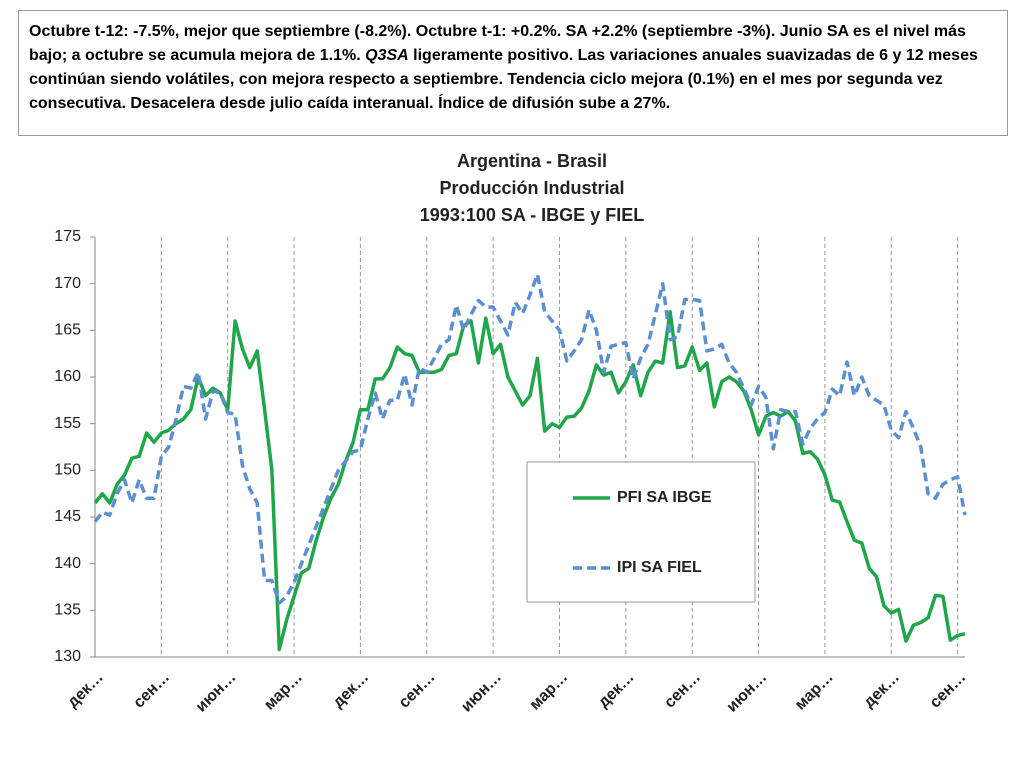 This screenshot has height=768, width=1024. I want to click on y-tick-label: 130, so click(67, 656).